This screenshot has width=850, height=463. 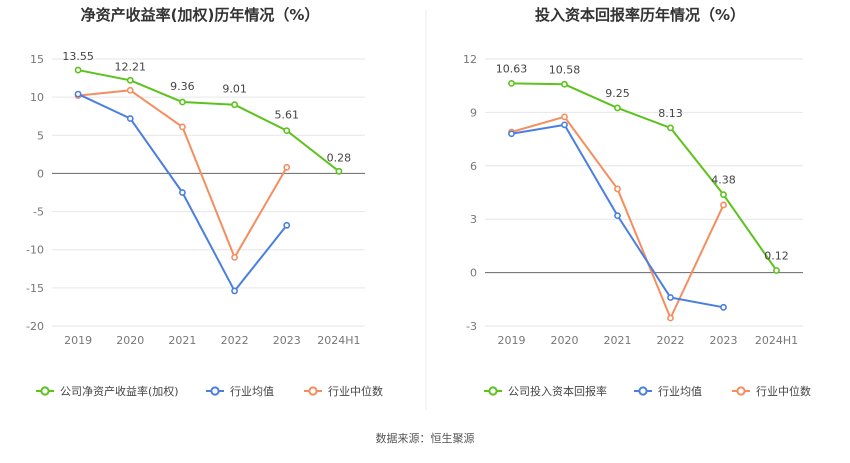 I want to click on roic-data-label: 0.12, so click(x=776, y=255).